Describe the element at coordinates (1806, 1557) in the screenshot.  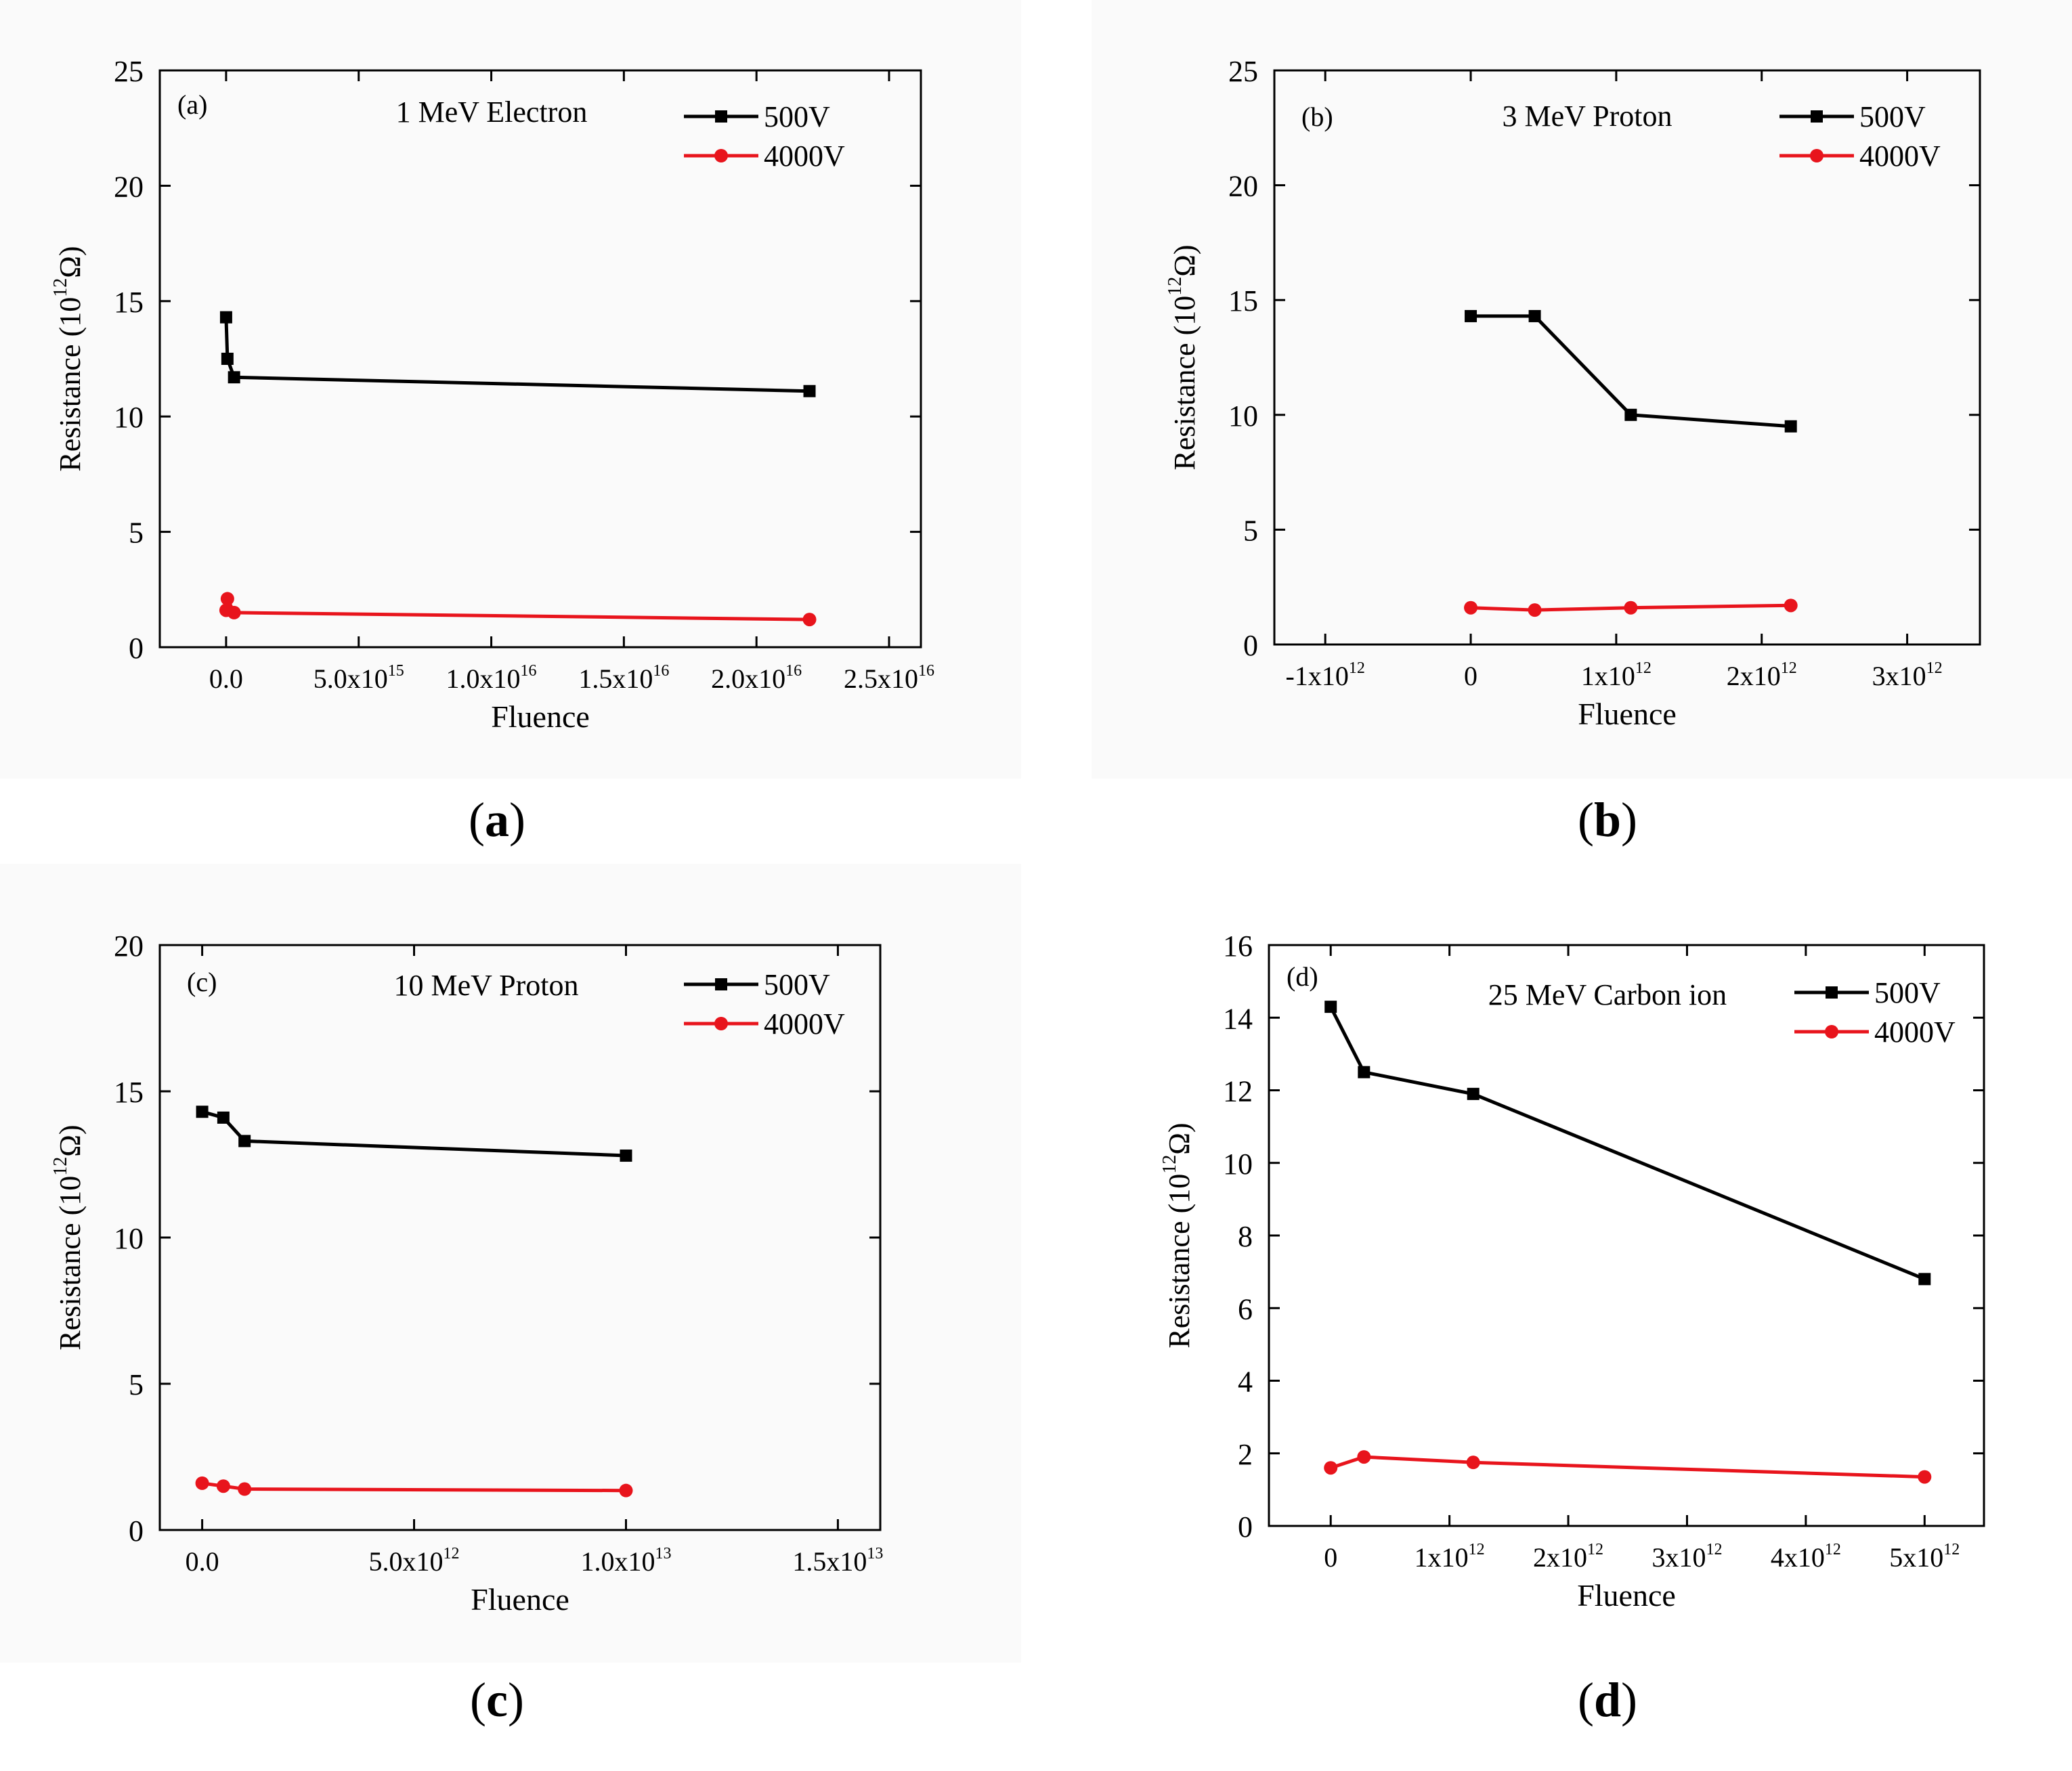
I see `x-tick-label: 4x10¹²` at that location.